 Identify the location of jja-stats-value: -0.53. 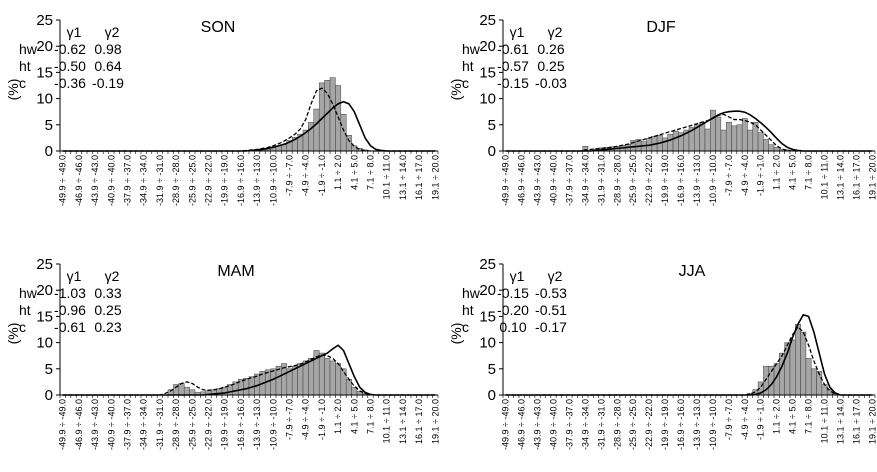
(551, 293).